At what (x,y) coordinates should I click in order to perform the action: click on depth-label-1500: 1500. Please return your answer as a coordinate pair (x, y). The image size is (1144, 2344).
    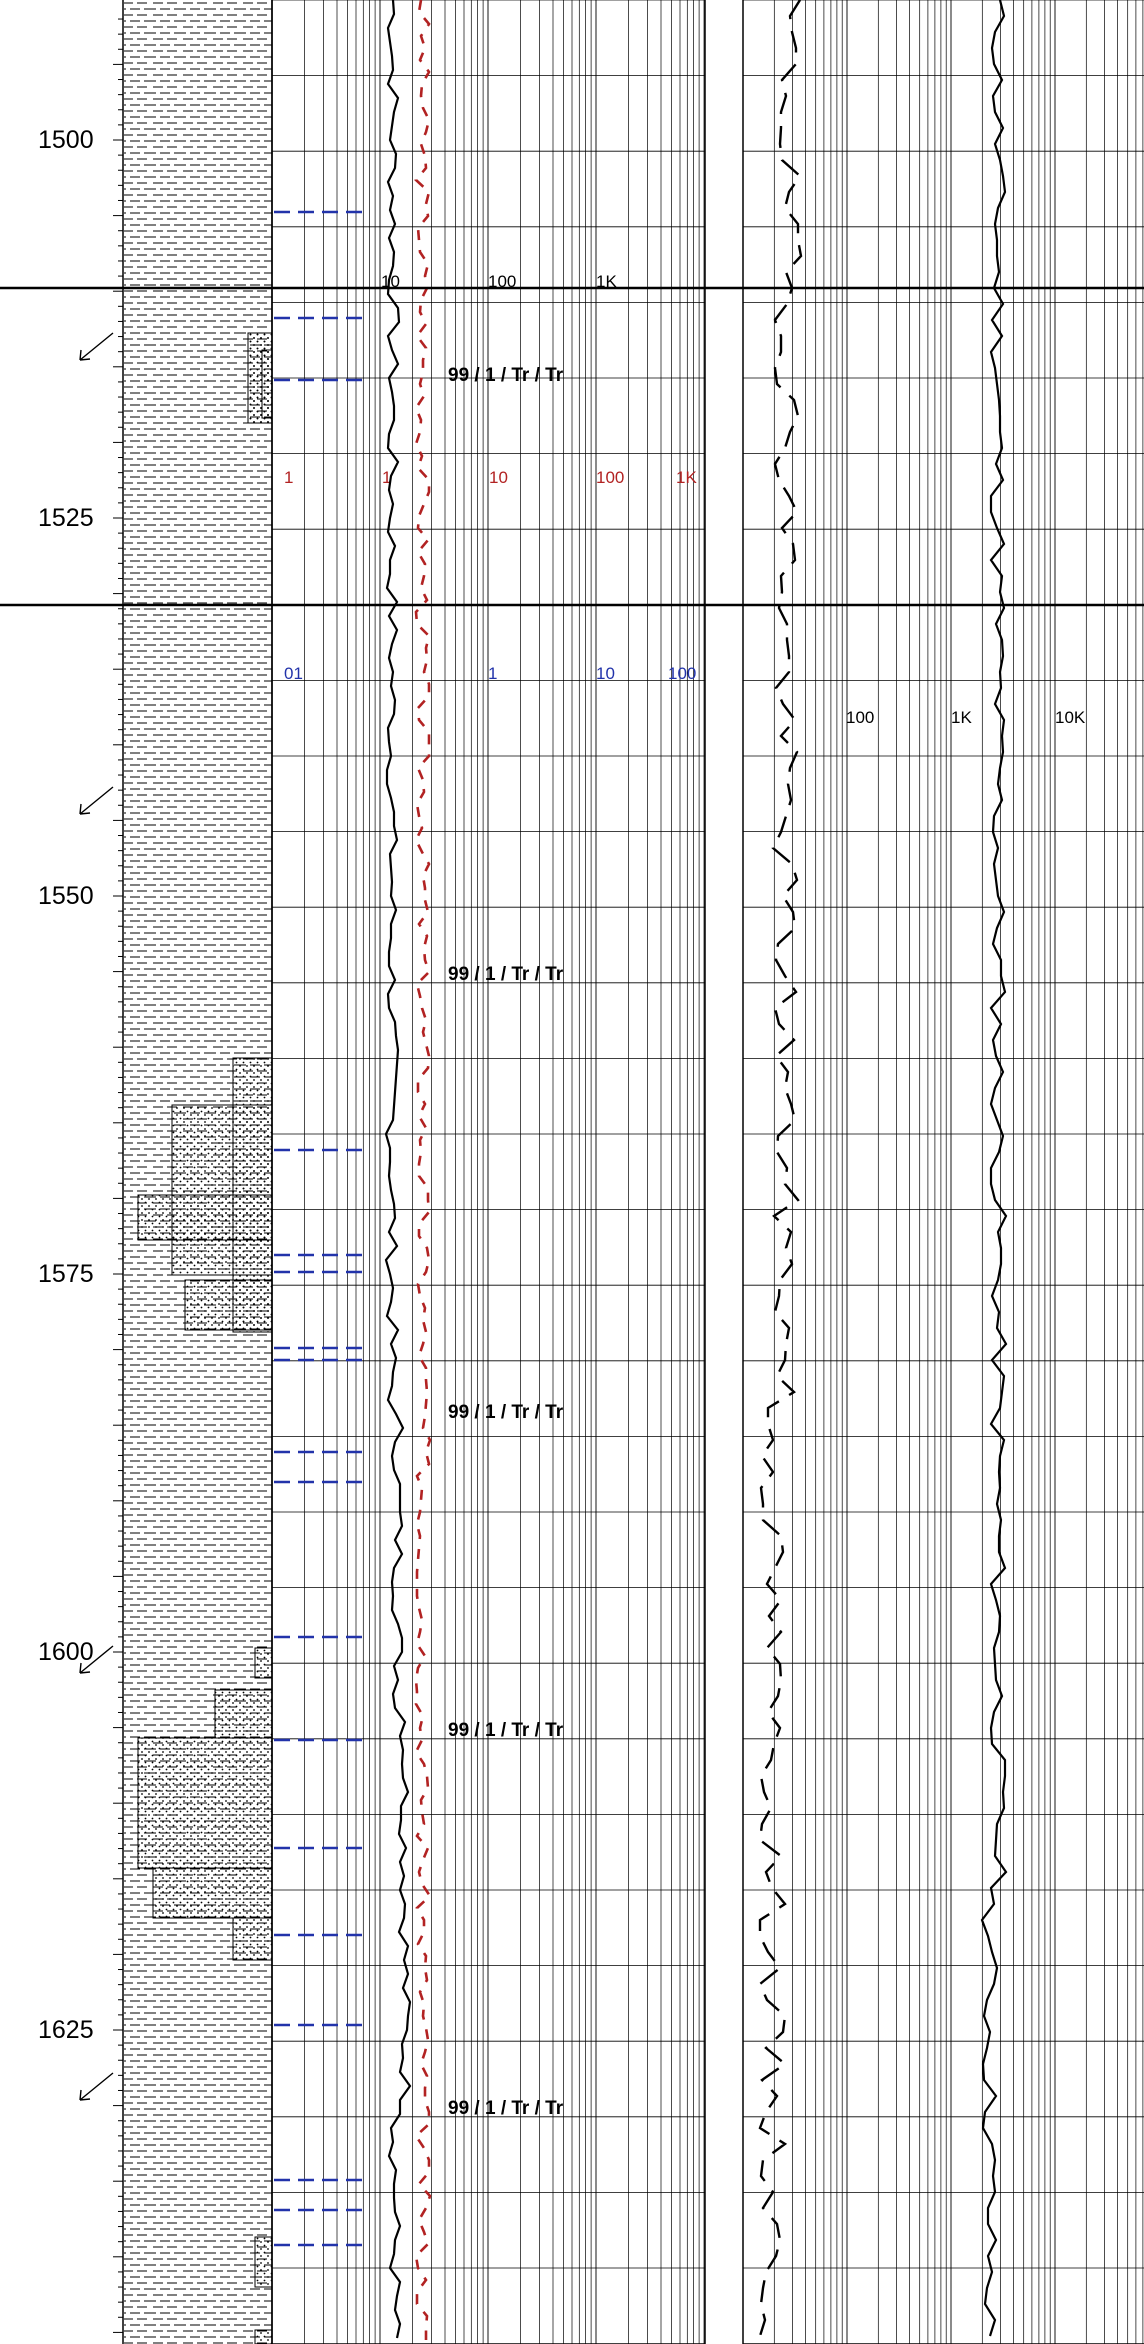
    Looking at the image, I should click on (66, 140).